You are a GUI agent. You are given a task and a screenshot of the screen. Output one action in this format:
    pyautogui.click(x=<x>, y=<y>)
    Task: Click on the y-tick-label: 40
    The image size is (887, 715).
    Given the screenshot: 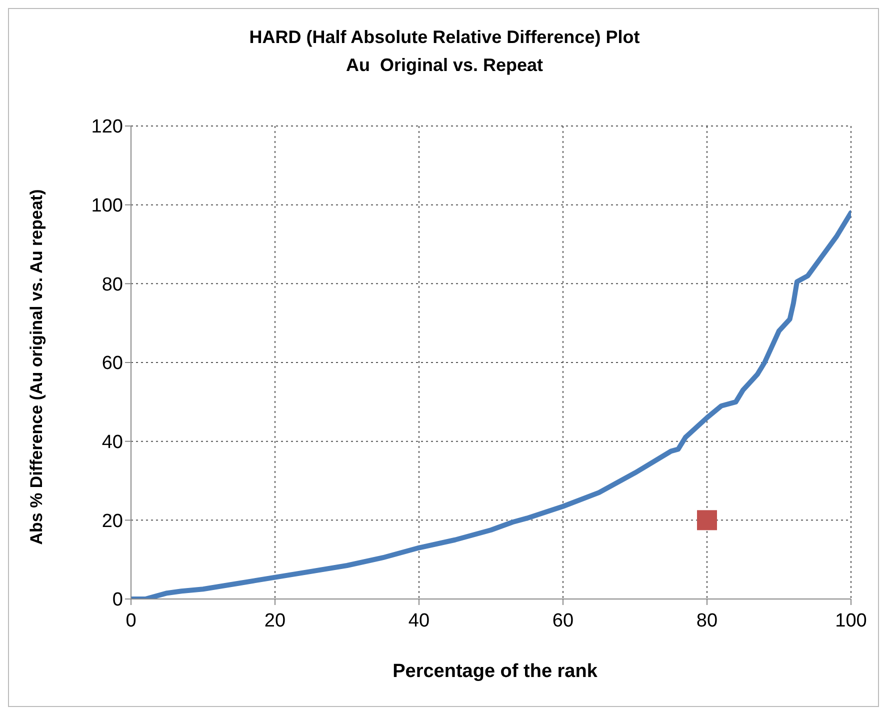 What is the action you would take?
    pyautogui.click(x=112, y=443)
    